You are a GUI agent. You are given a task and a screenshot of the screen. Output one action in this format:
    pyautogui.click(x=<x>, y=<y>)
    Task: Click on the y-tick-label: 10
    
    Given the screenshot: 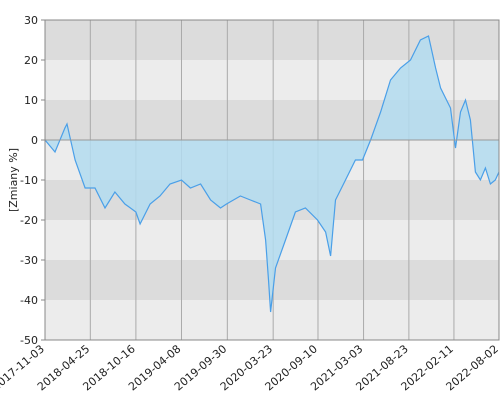 What is the action you would take?
    pyautogui.click(x=31, y=100)
    